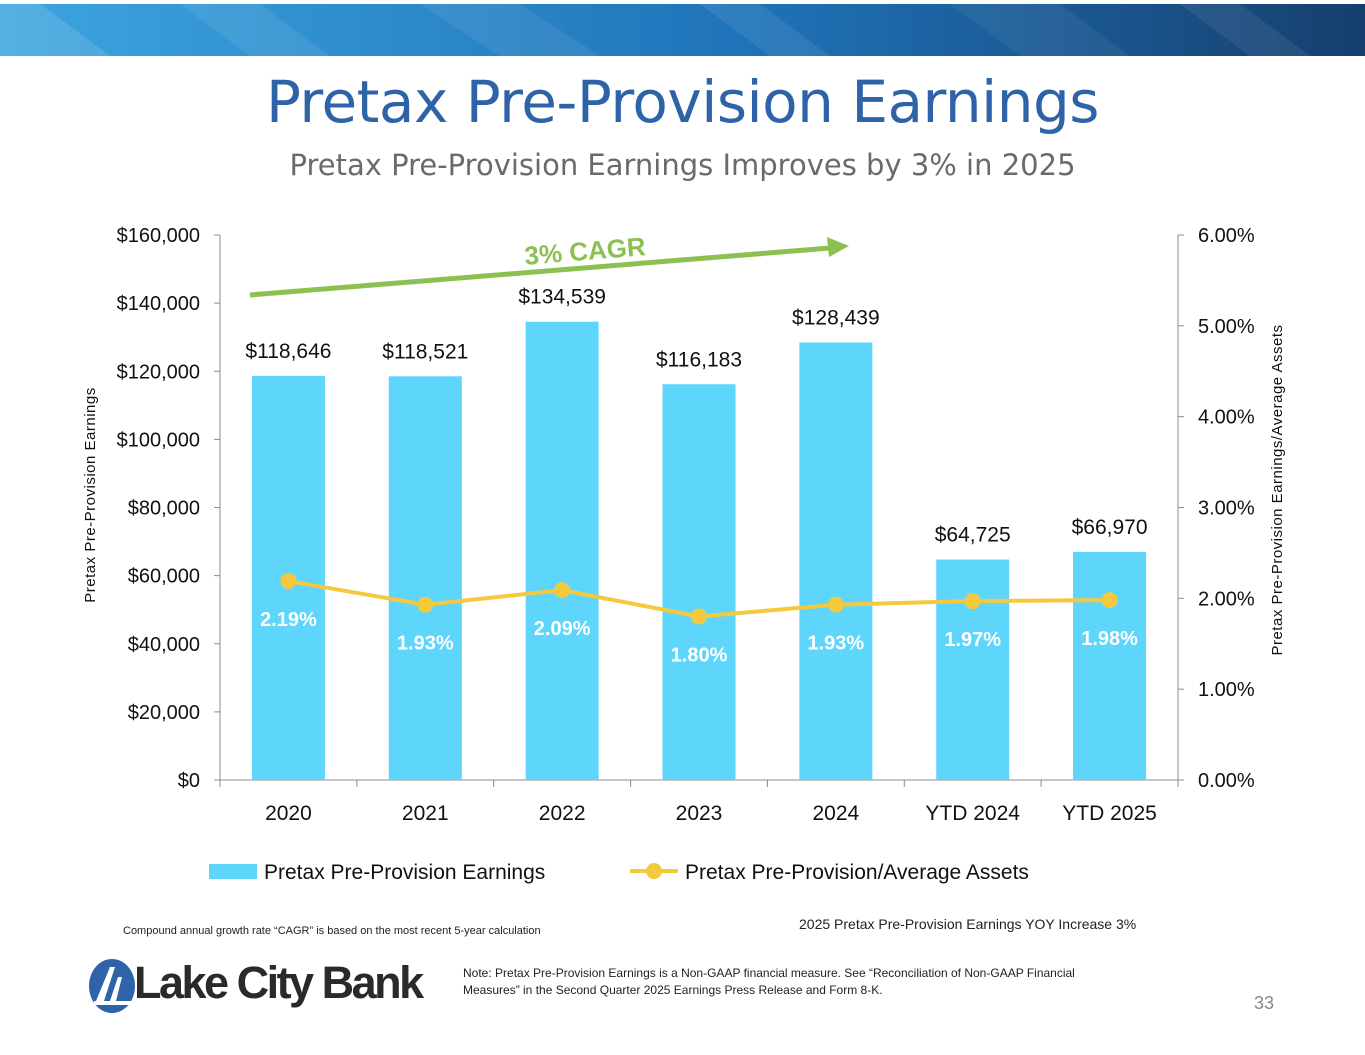  I want to click on category-label: 2024, so click(835, 813).